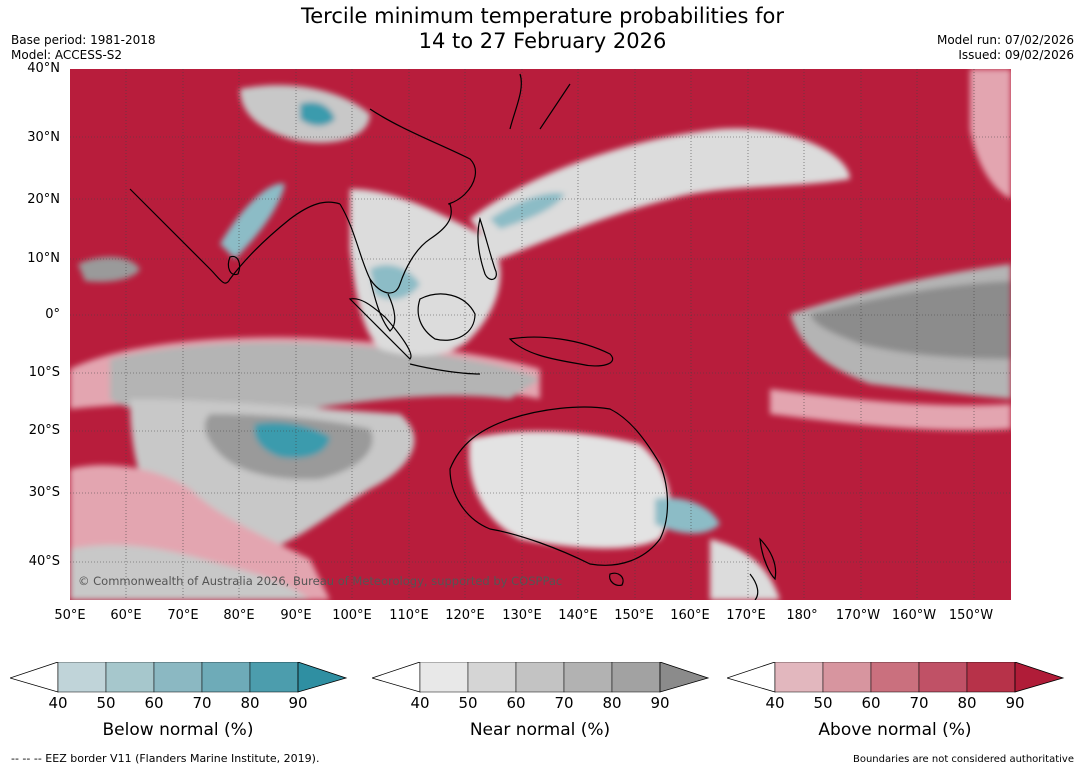 Image resolution: width=1085 pixels, height=770 pixels. Describe the element at coordinates (58, 703) in the screenshot. I see `below-tick-40: 40` at that location.